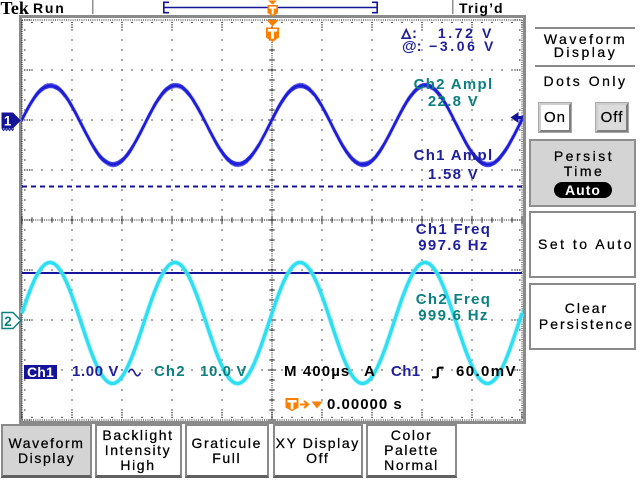 This screenshot has height=480, width=640. What do you see at coordinates (8, 321) in the screenshot?
I see `svg-text: 2` at bounding box center [8, 321].